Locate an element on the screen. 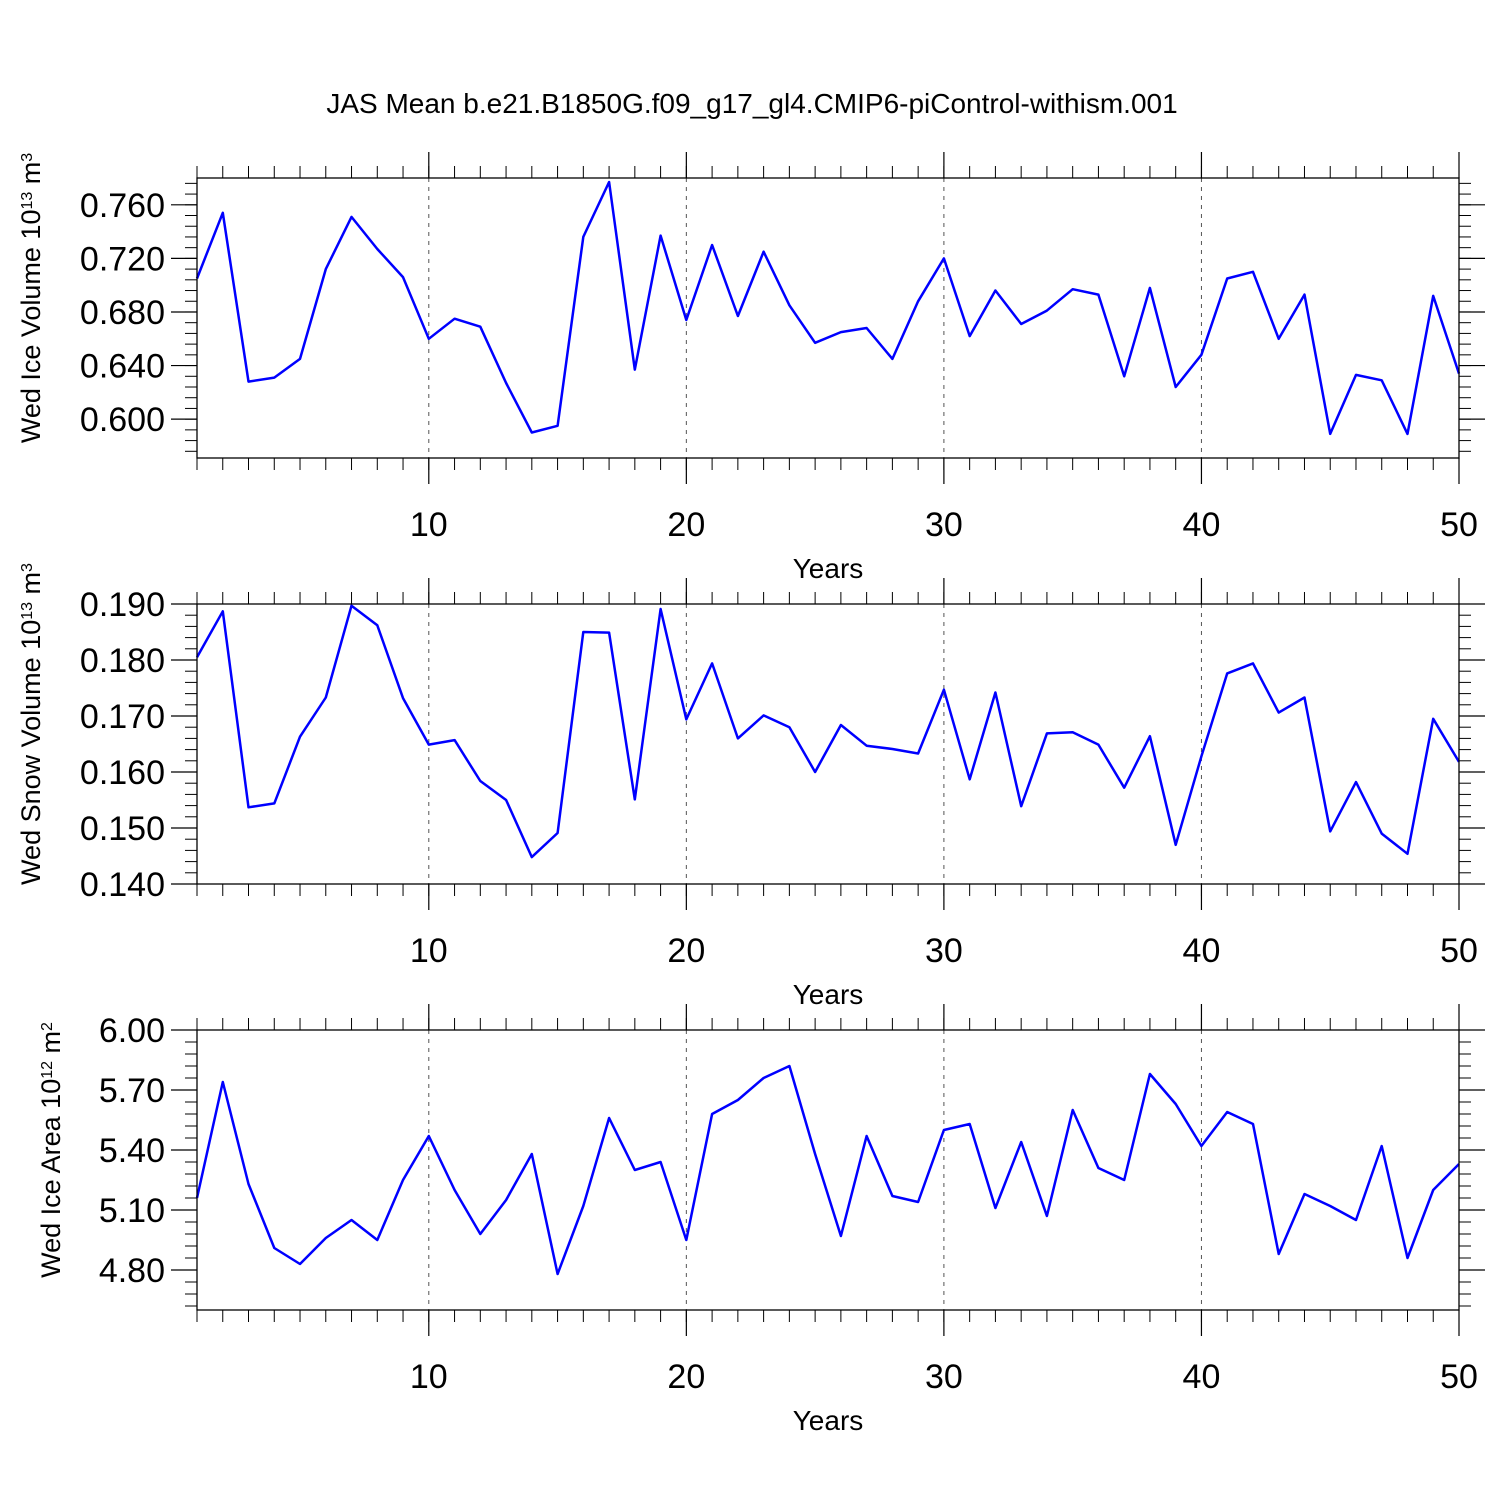  y-tick-label: 0.160 is located at coordinates (122, 773).